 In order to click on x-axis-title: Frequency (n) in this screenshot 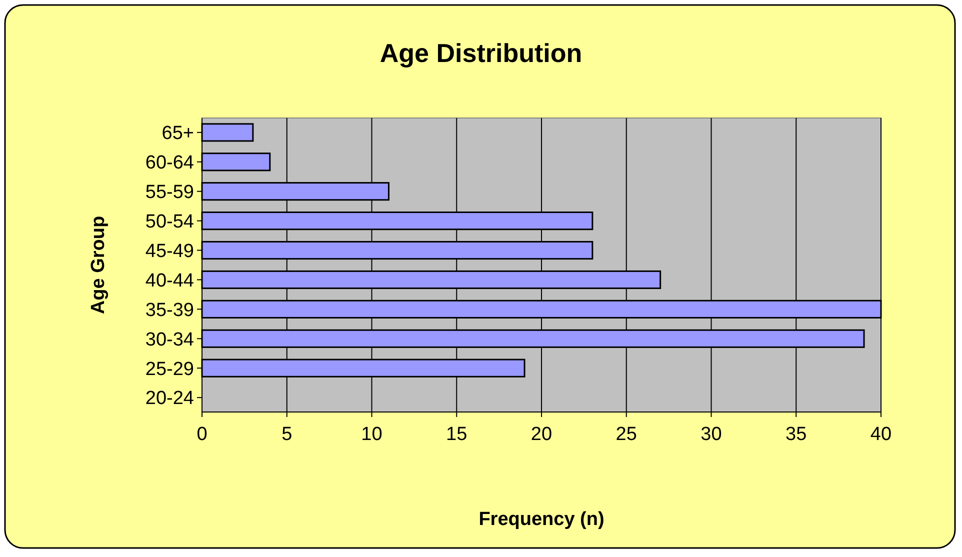, I will do `click(541, 519)`.